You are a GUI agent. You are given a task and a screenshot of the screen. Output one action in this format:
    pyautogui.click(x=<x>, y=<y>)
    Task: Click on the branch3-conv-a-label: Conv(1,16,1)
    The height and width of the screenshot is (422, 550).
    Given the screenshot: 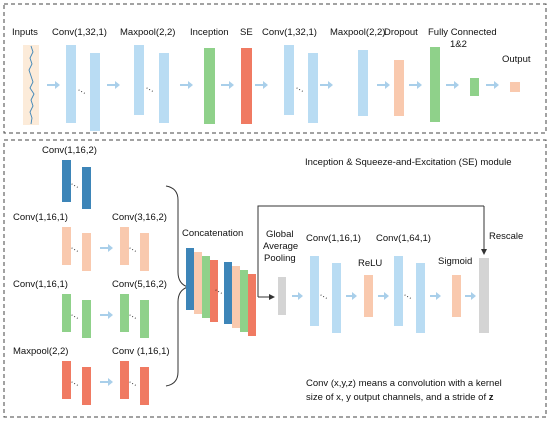 What is the action you would take?
    pyautogui.click(x=40, y=284)
    